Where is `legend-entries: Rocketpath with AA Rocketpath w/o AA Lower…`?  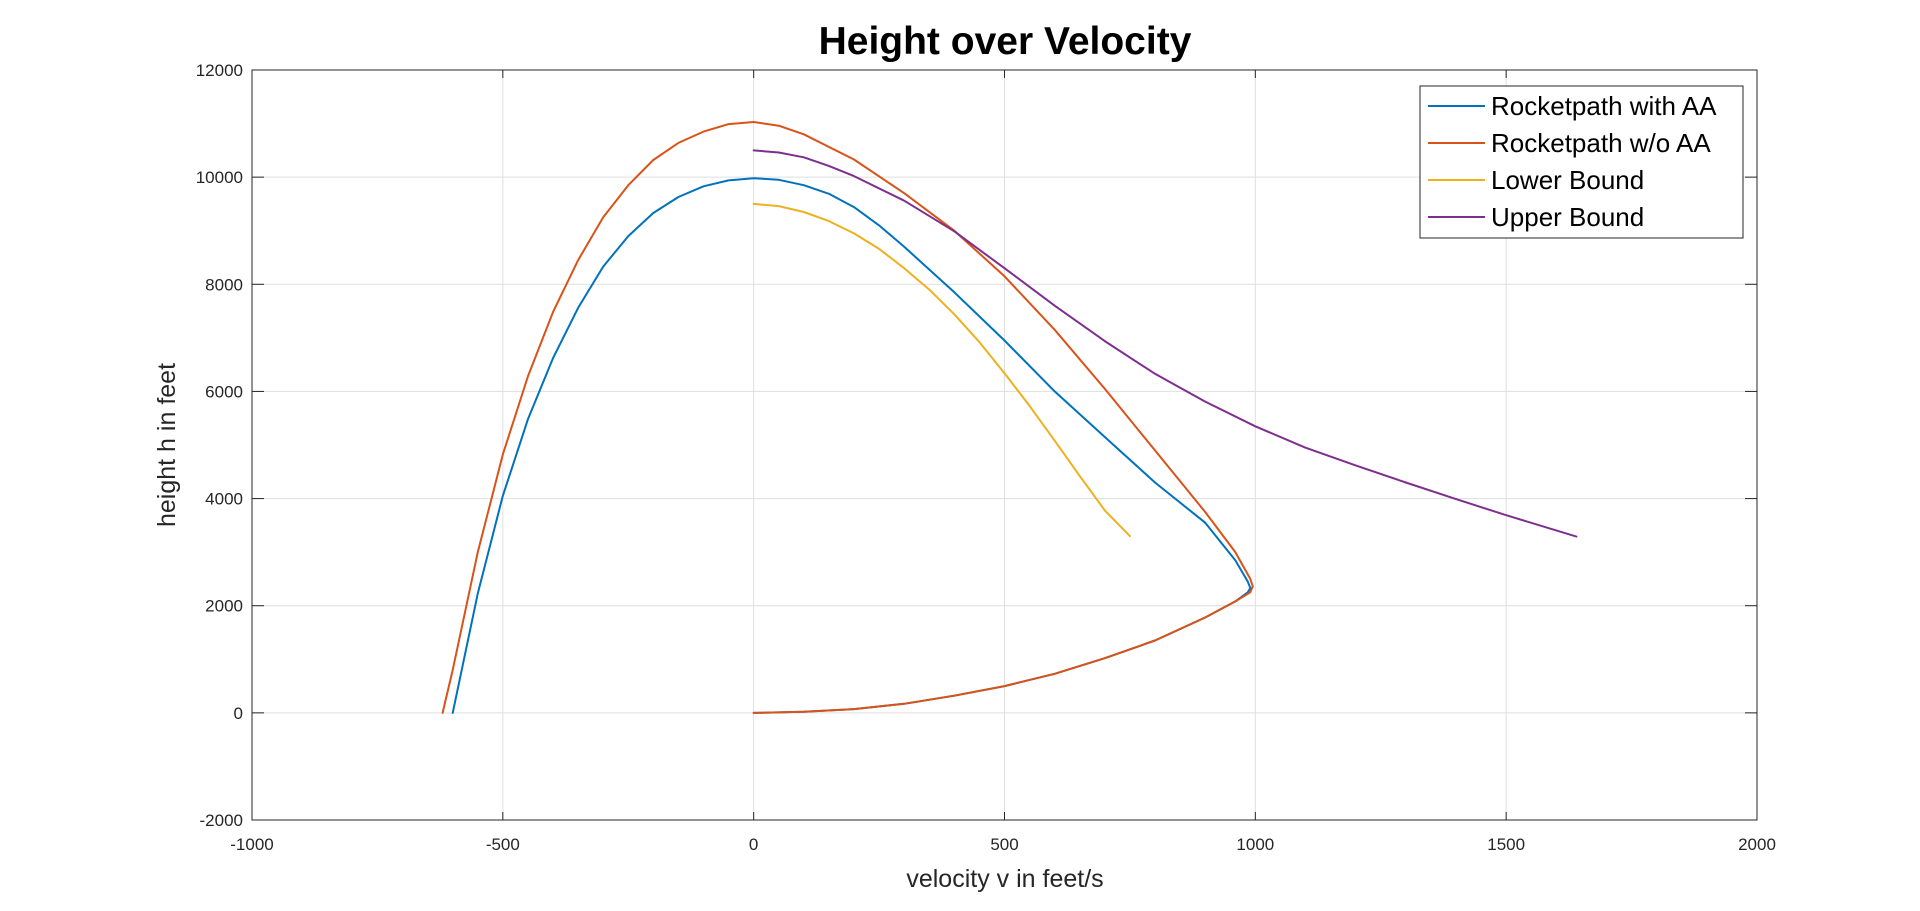 legend-entries: Rocketpath with AA Rocketpath w/o AA Lower… is located at coordinates (1572, 161).